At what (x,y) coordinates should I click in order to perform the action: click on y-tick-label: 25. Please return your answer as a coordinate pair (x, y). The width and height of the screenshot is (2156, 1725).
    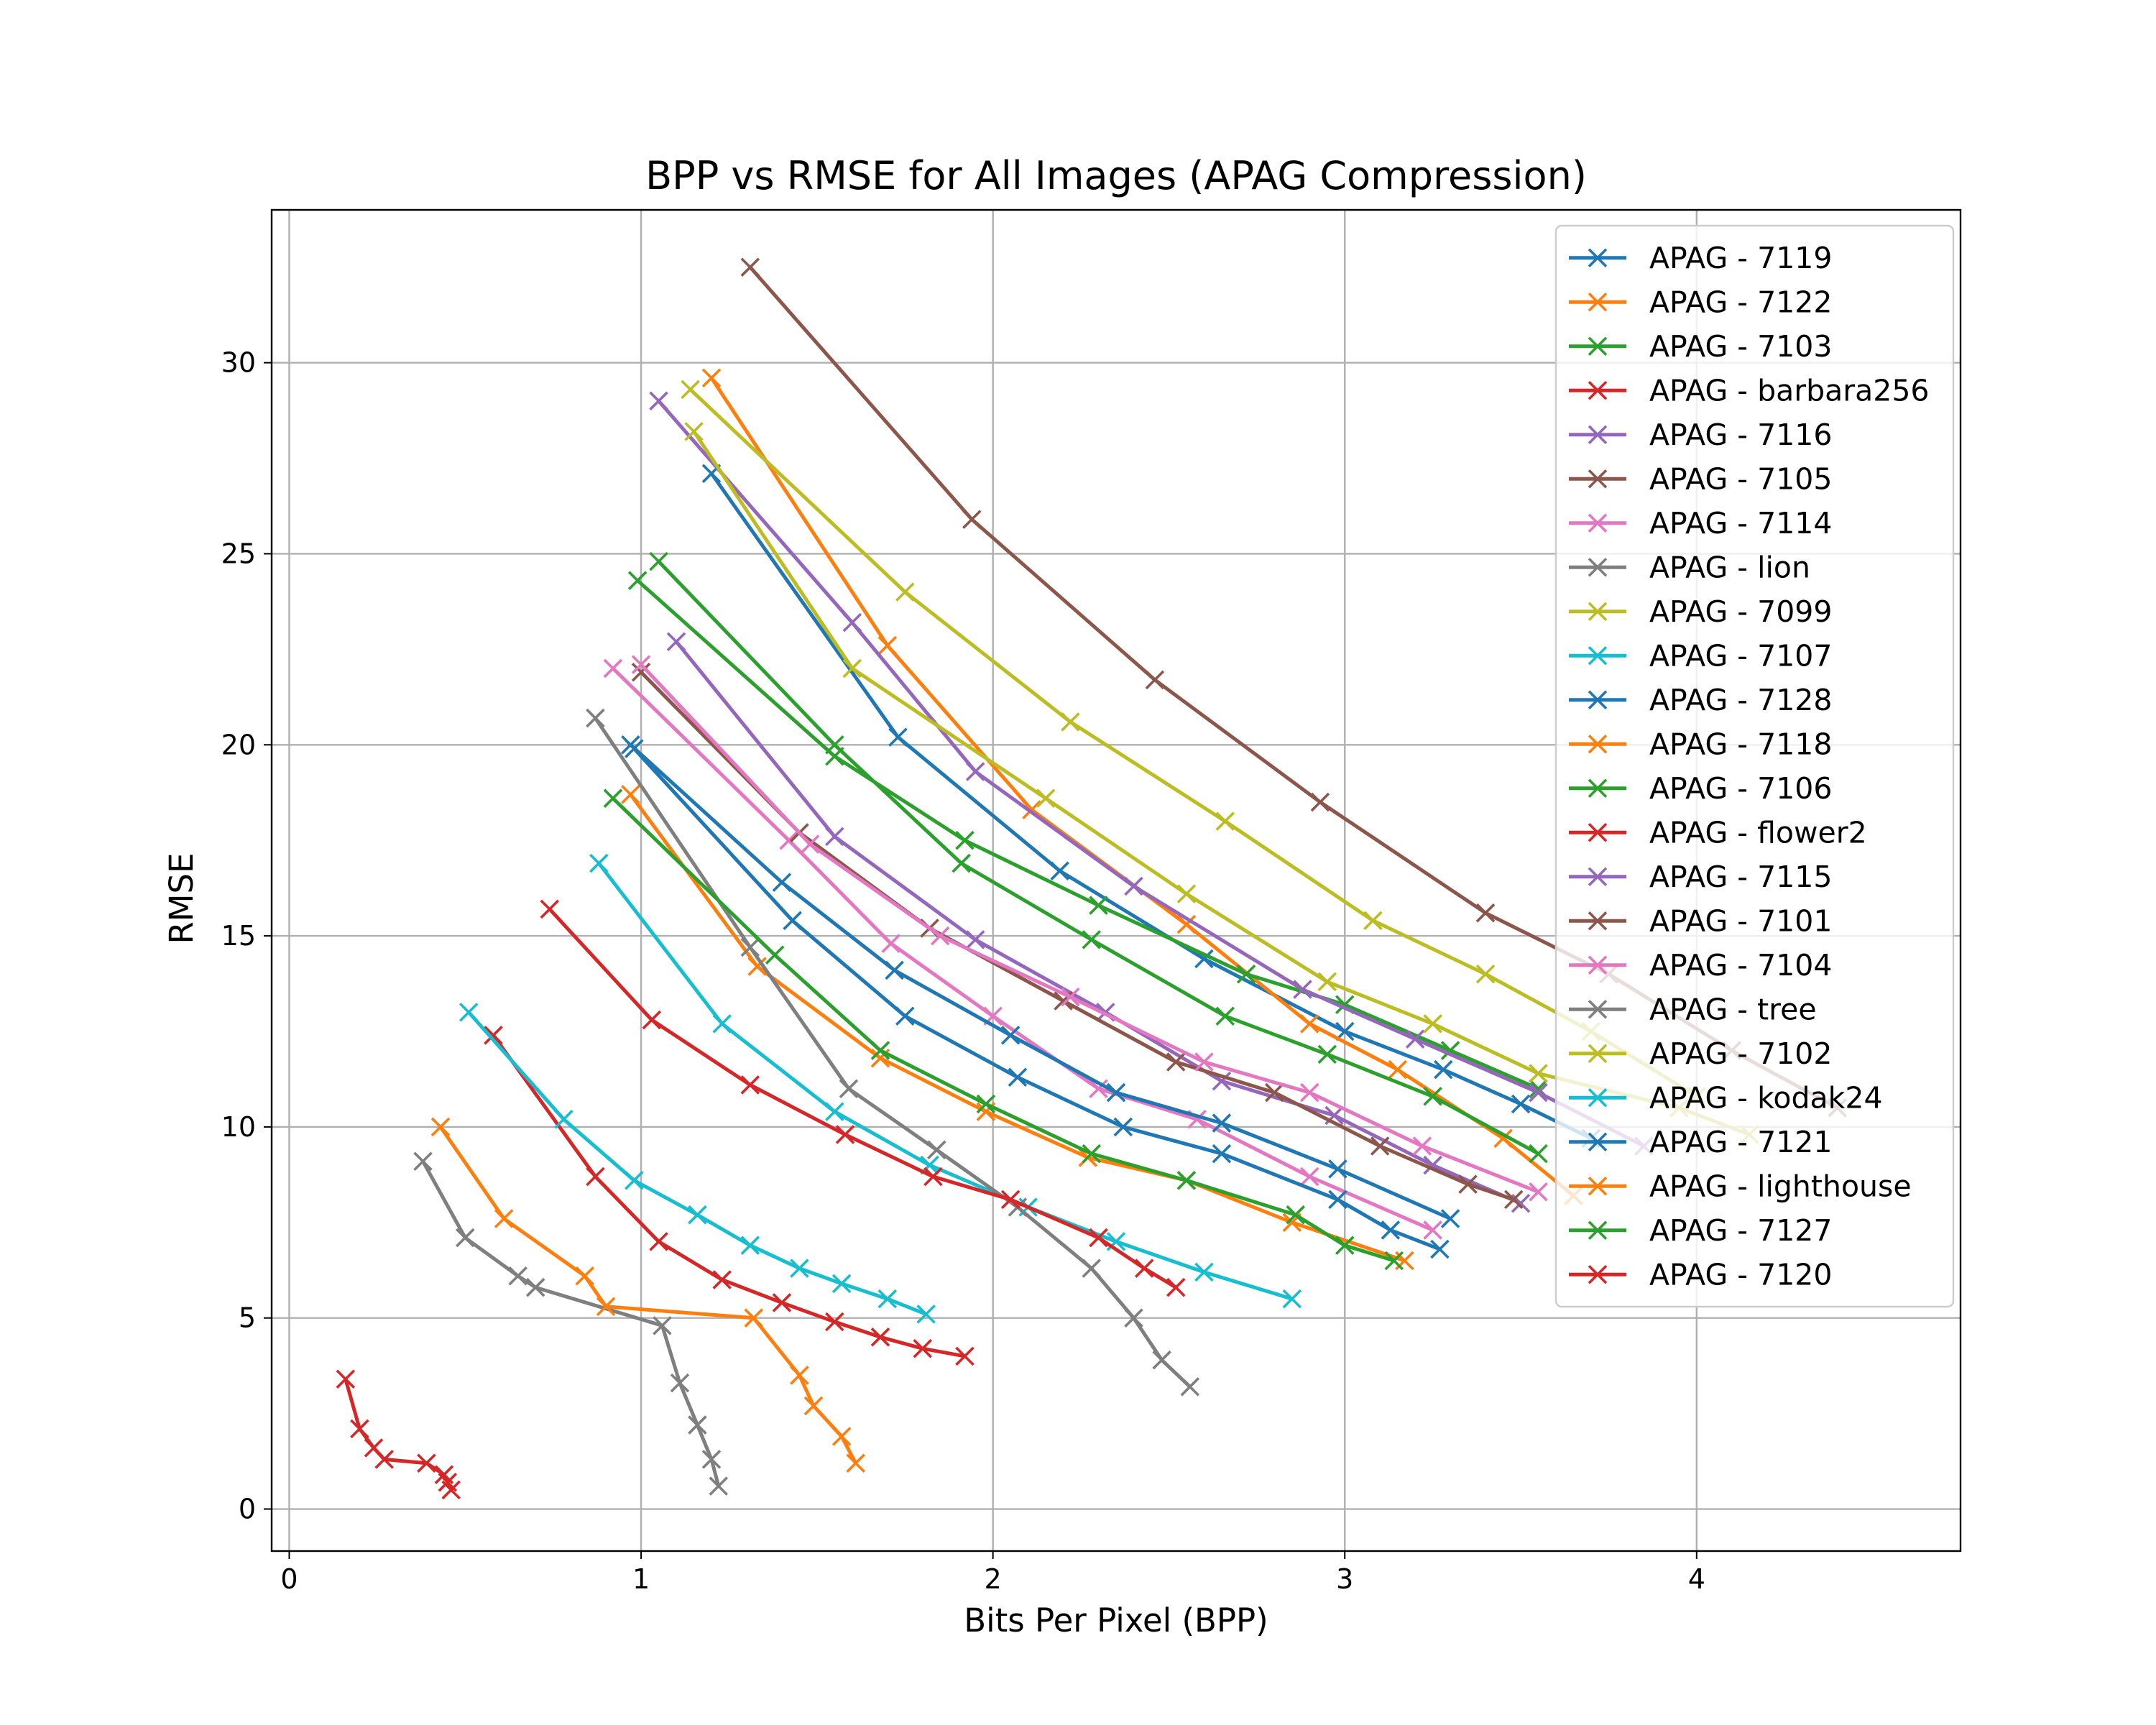
    Looking at the image, I should click on (238, 553).